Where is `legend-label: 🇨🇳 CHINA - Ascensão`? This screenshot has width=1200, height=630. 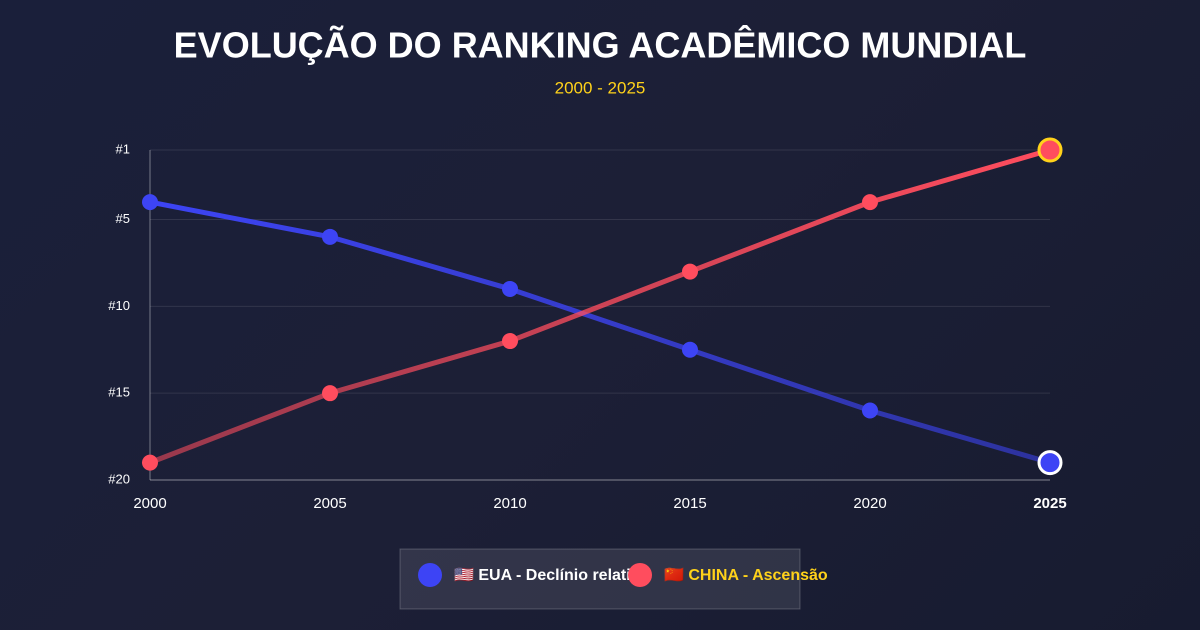 legend-label: 🇨🇳 CHINA - Ascensão is located at coordinates (746, 575).